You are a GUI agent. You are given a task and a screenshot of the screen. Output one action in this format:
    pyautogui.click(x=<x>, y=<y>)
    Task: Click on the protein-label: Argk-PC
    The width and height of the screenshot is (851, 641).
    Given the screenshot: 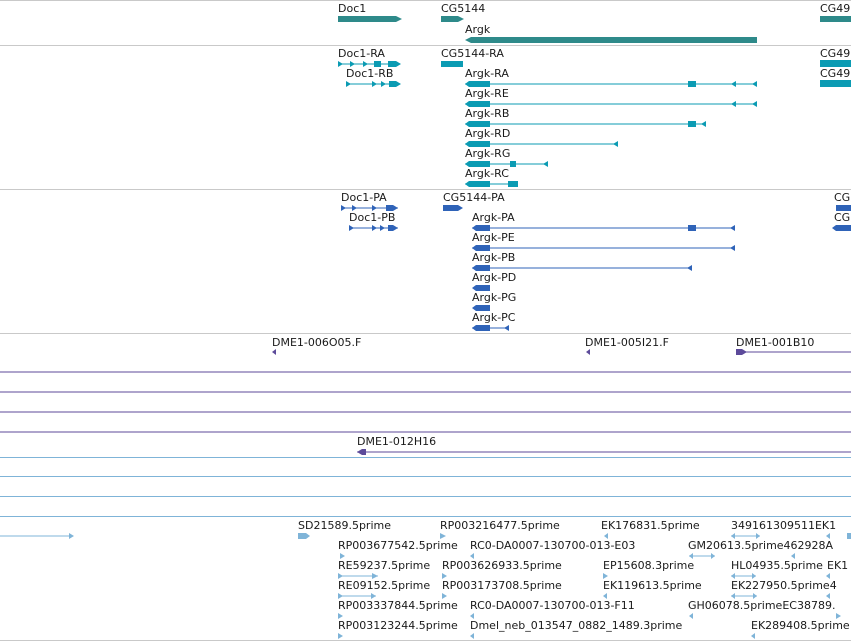 What is the action you would take?
    pyautogui.click(x=494, y=317)
    